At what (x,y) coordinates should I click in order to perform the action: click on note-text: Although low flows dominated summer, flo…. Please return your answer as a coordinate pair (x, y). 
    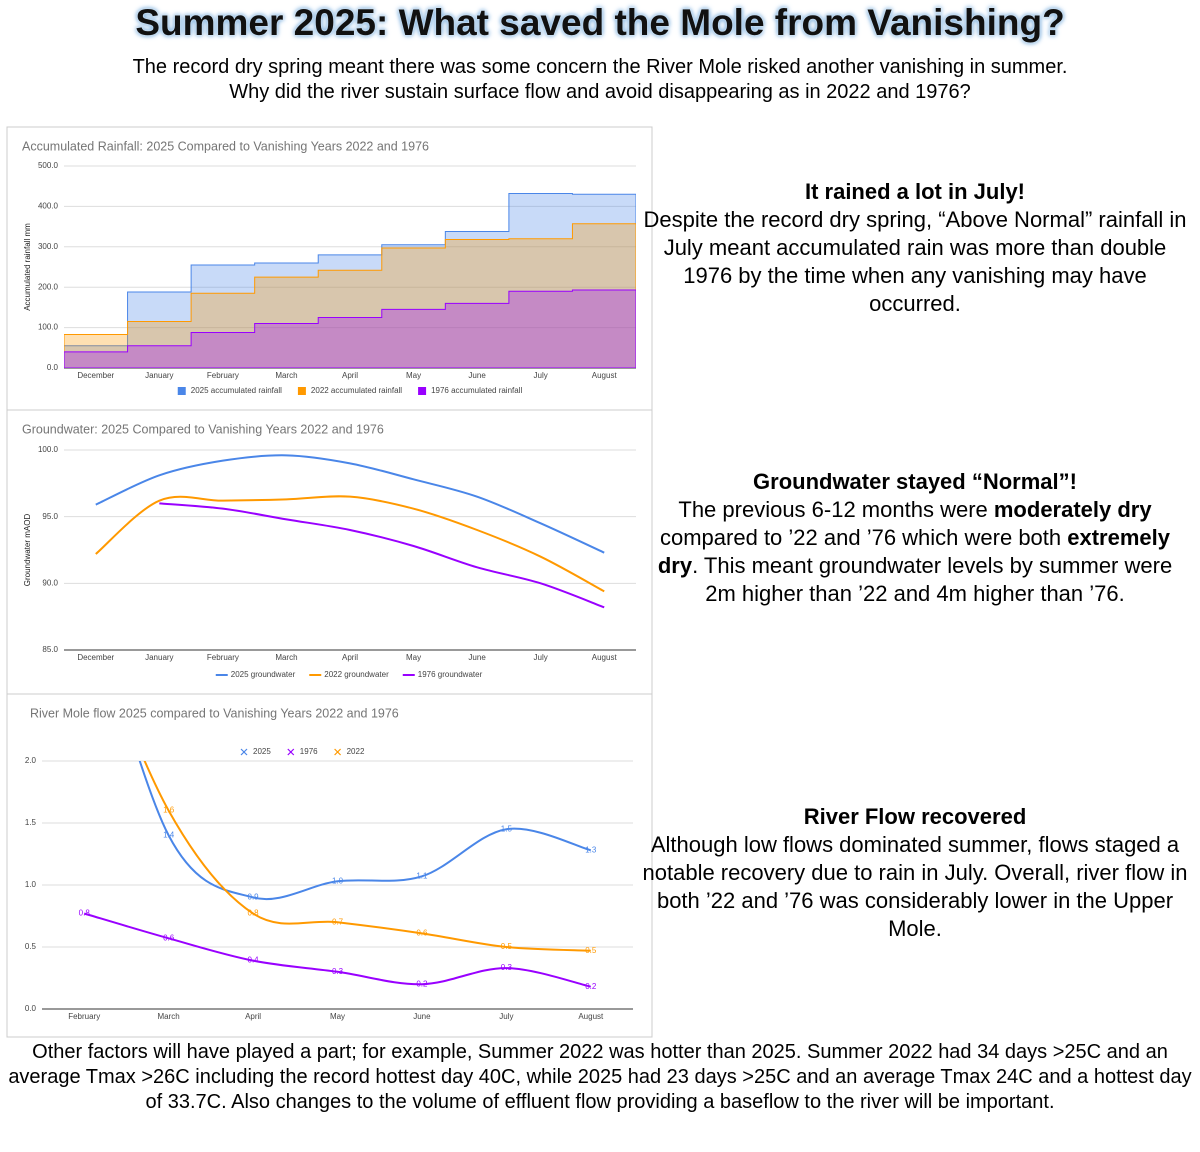
    Looking at the image, I should click on (915, 886).